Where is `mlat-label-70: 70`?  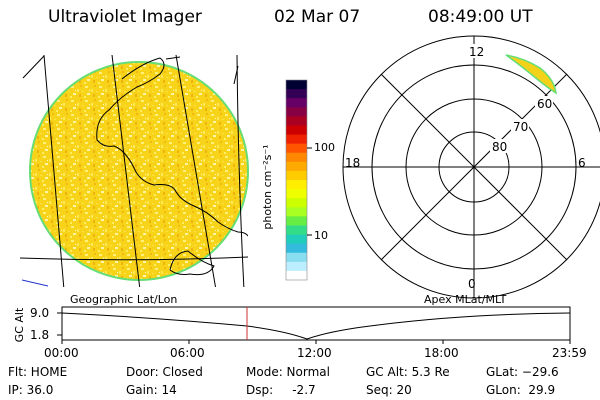
mlat-label-70: 70 is located at coordinates (521, 127).